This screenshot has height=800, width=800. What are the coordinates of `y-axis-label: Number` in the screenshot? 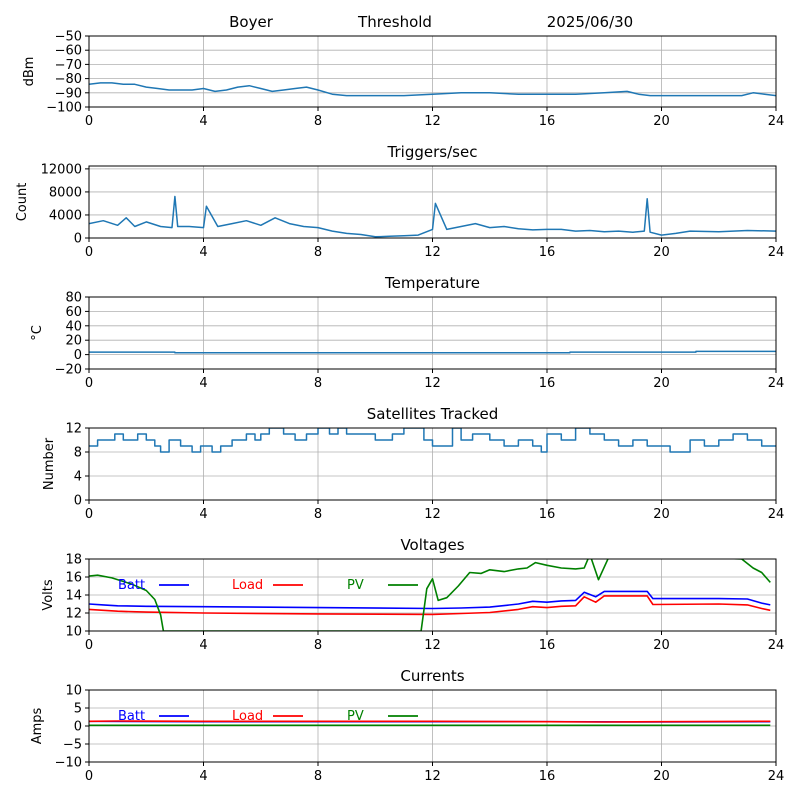 It's located at (49, 463).